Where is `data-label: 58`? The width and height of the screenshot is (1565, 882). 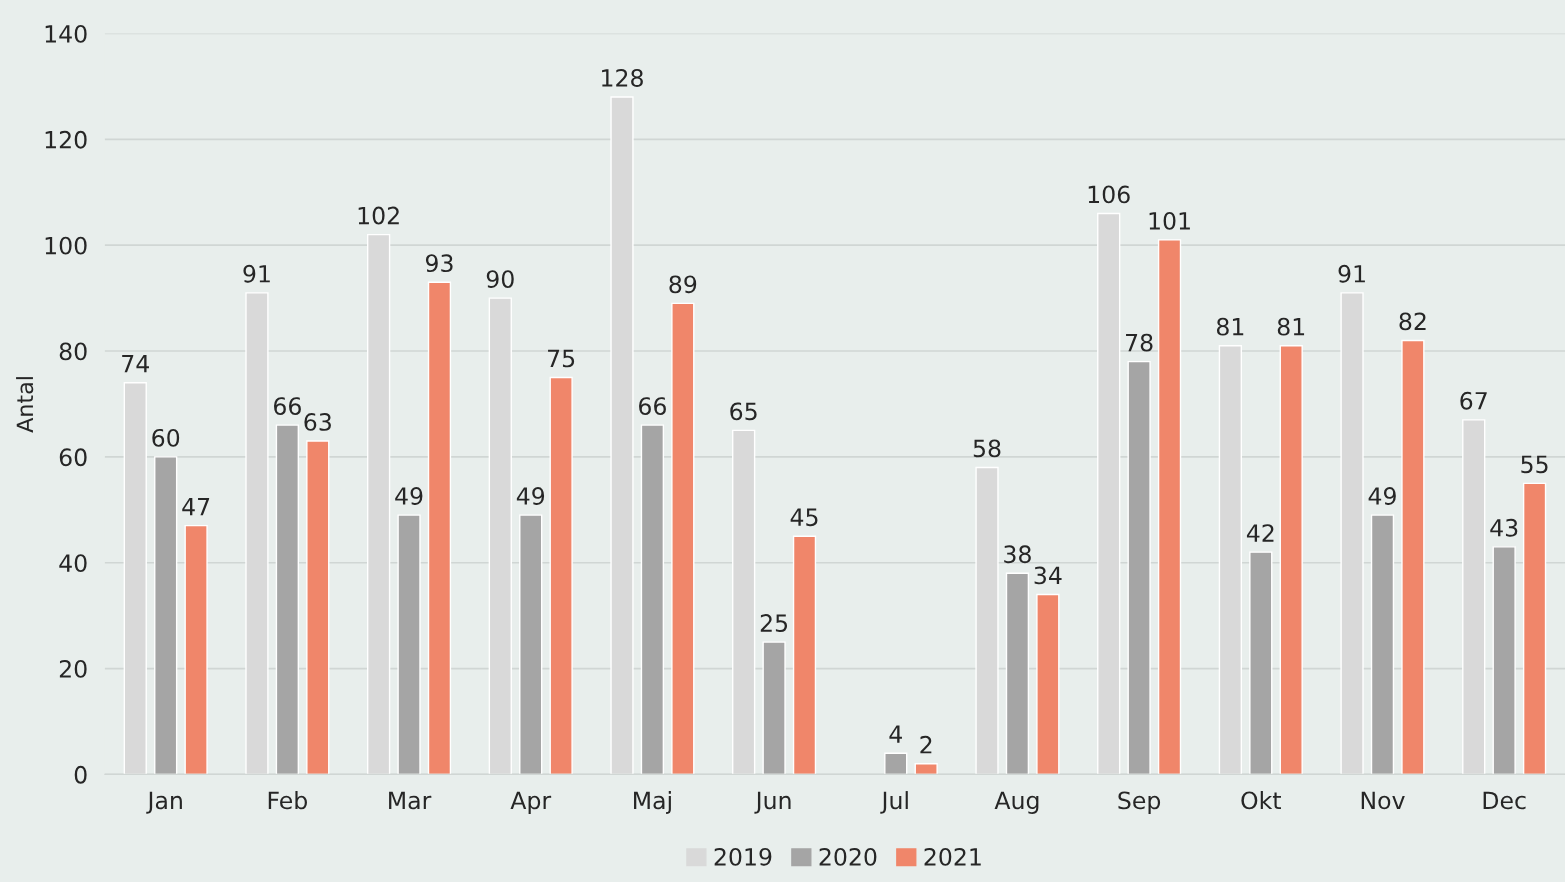
data-label: 58 is located at coordinates (987, 448).